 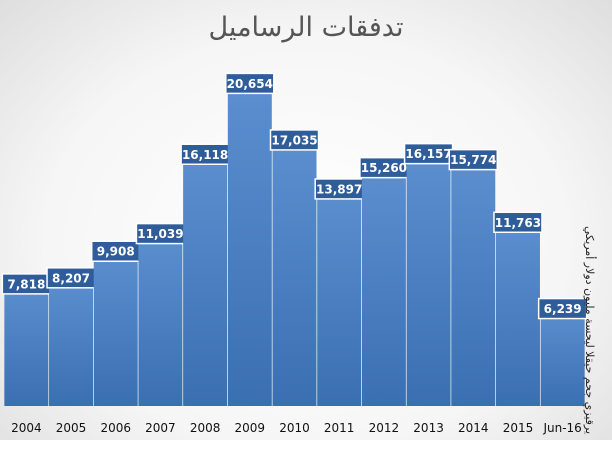 What do you see at coordinates (250, 428) in the screenshot?
I see `x-tick-label: 2009` at bounding box center [250, 428].